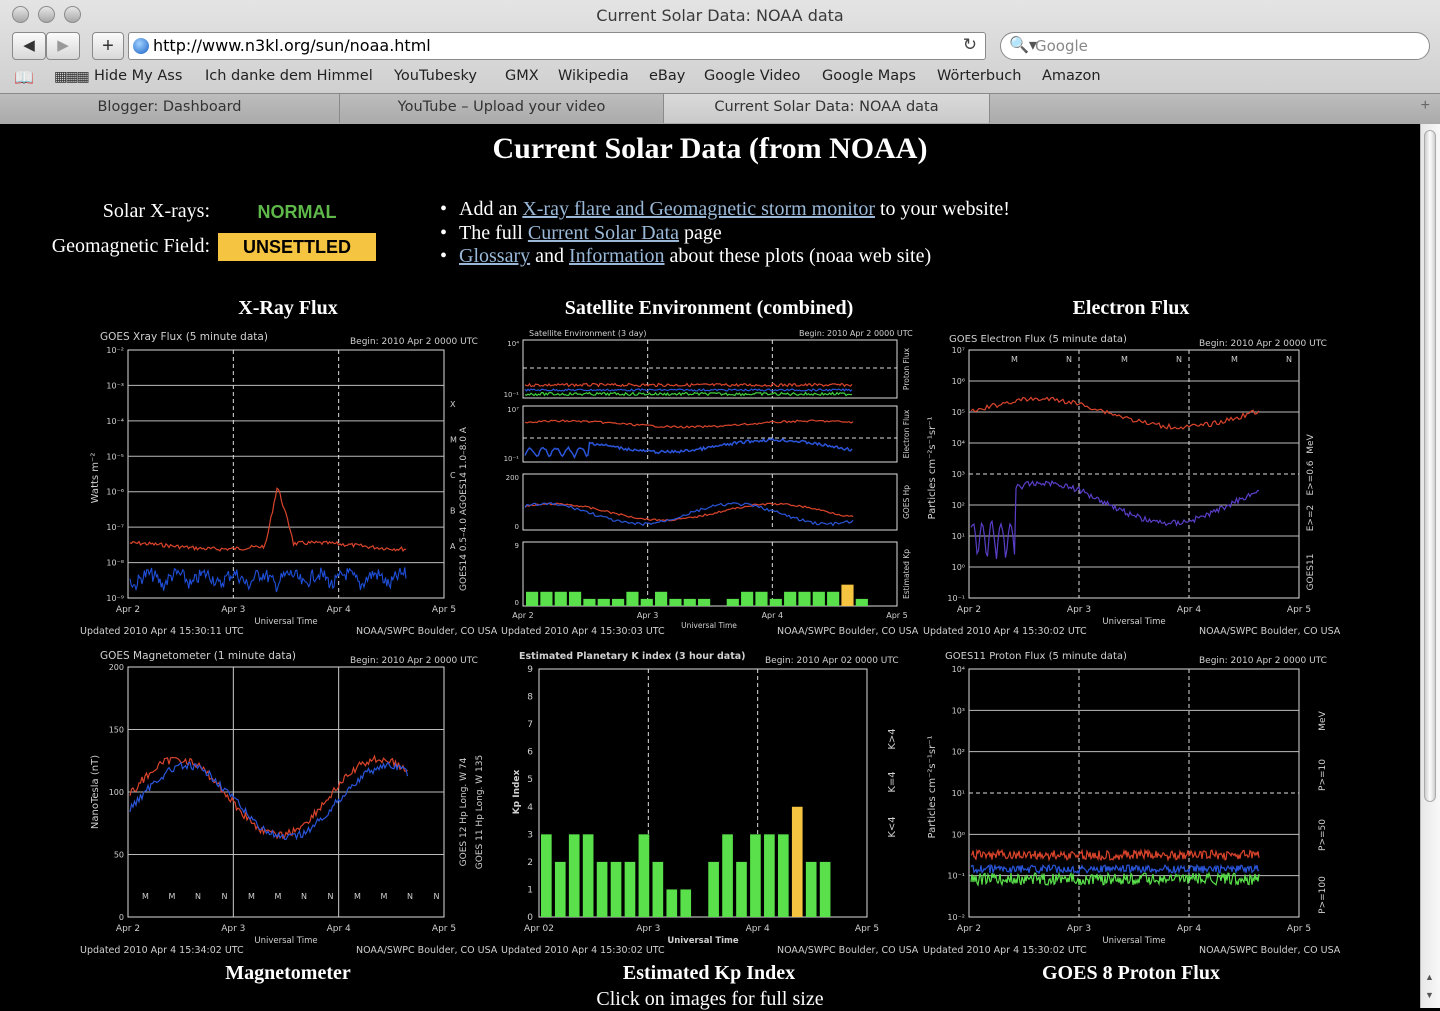  Describe the element at coordinates (24, 78) in the screenshot. I see `book-icon: 📖` at that location.